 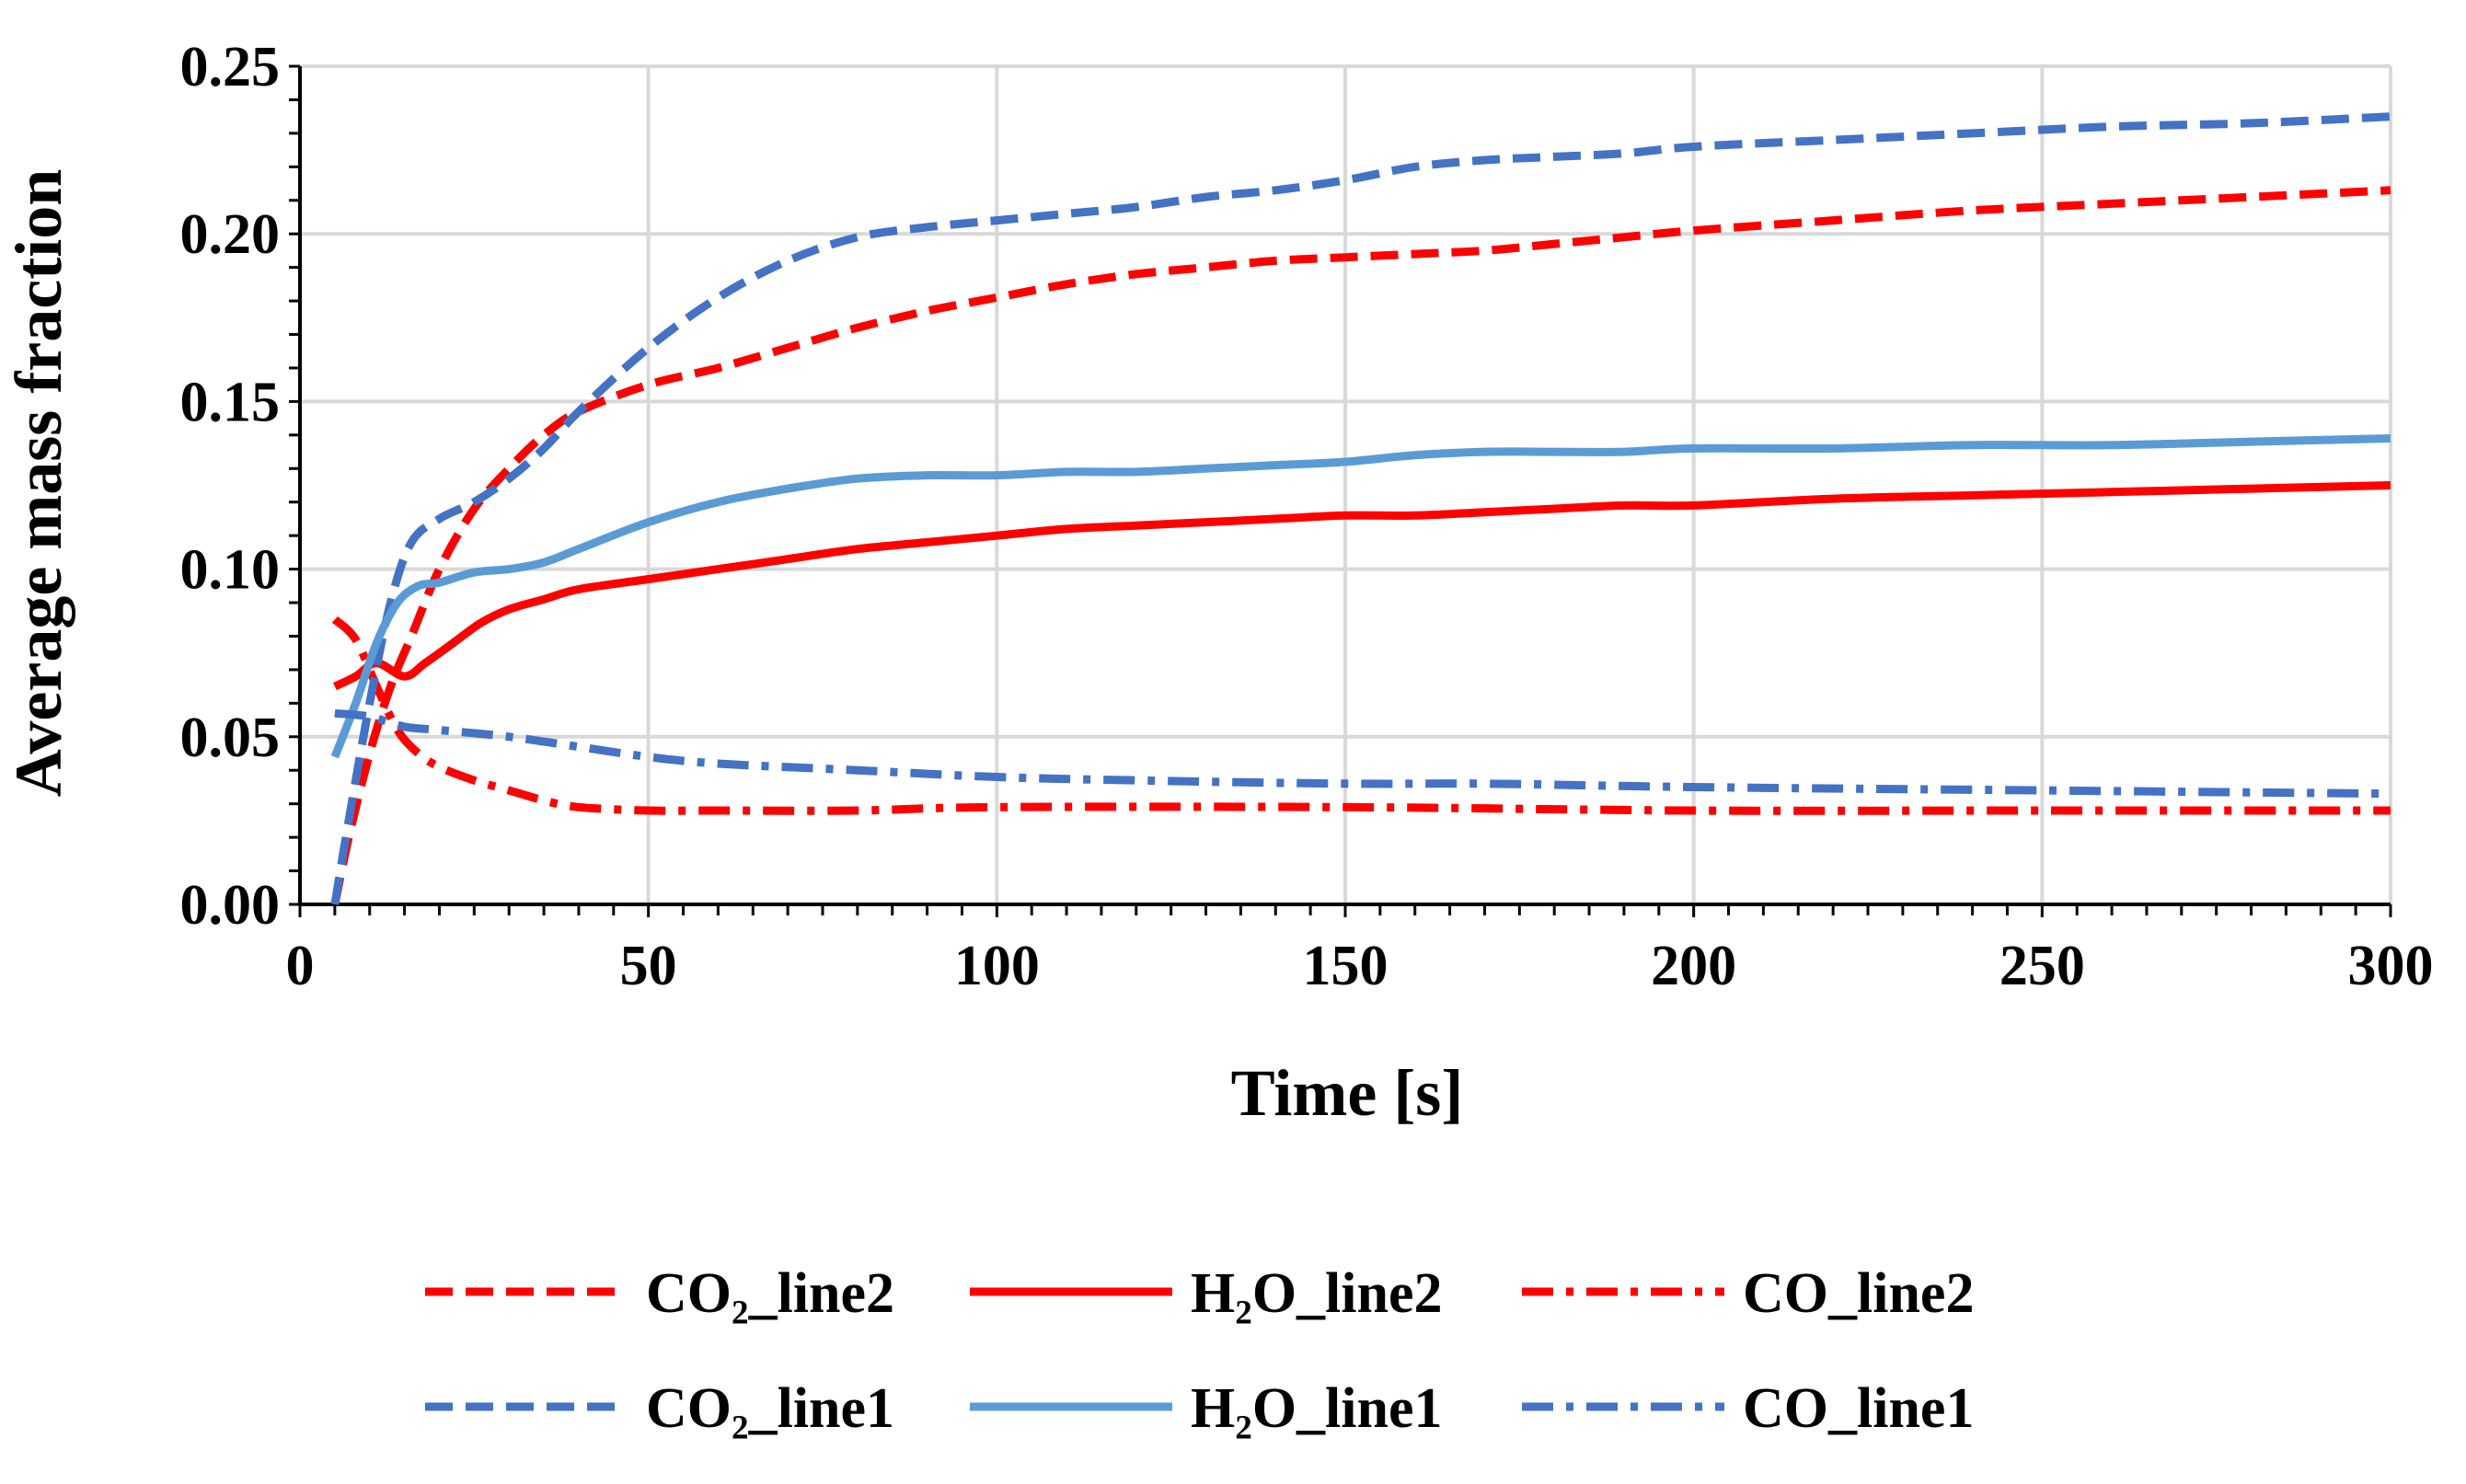 What do you see at coordinates (1361, 586) in the screenshot?
I see `series-line-h2o-line2` at bounding box center [1361, 586].